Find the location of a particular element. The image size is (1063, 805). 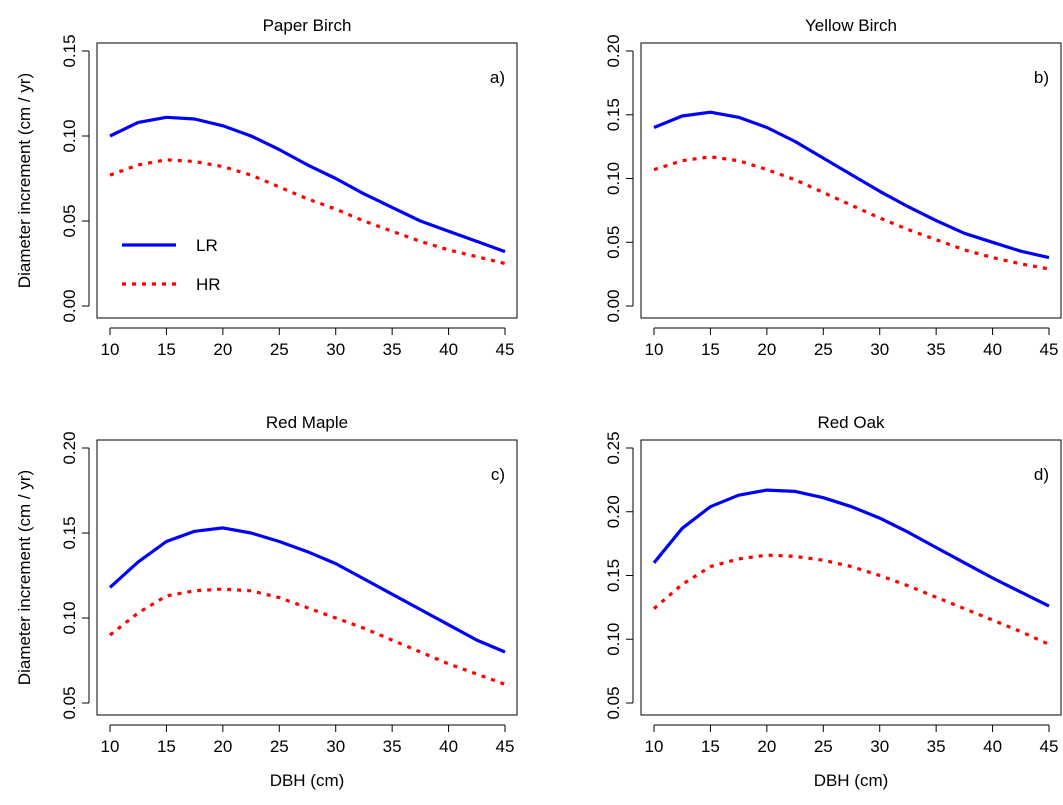

chart-title: Yellow Birch is located at coordinates (851, 25).